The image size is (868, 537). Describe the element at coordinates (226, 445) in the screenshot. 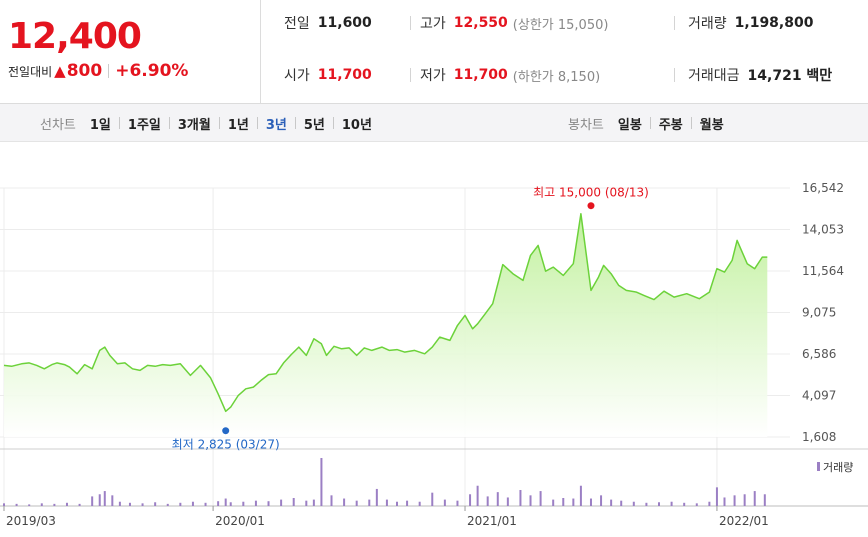

I see `low-label: 최저 2,825 (03/27)` at that location.